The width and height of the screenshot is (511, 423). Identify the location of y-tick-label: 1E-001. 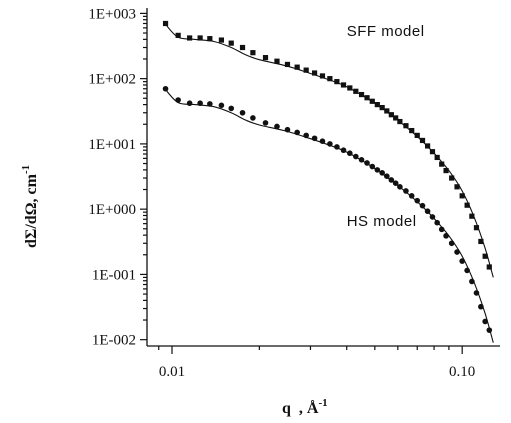
(114, 275).